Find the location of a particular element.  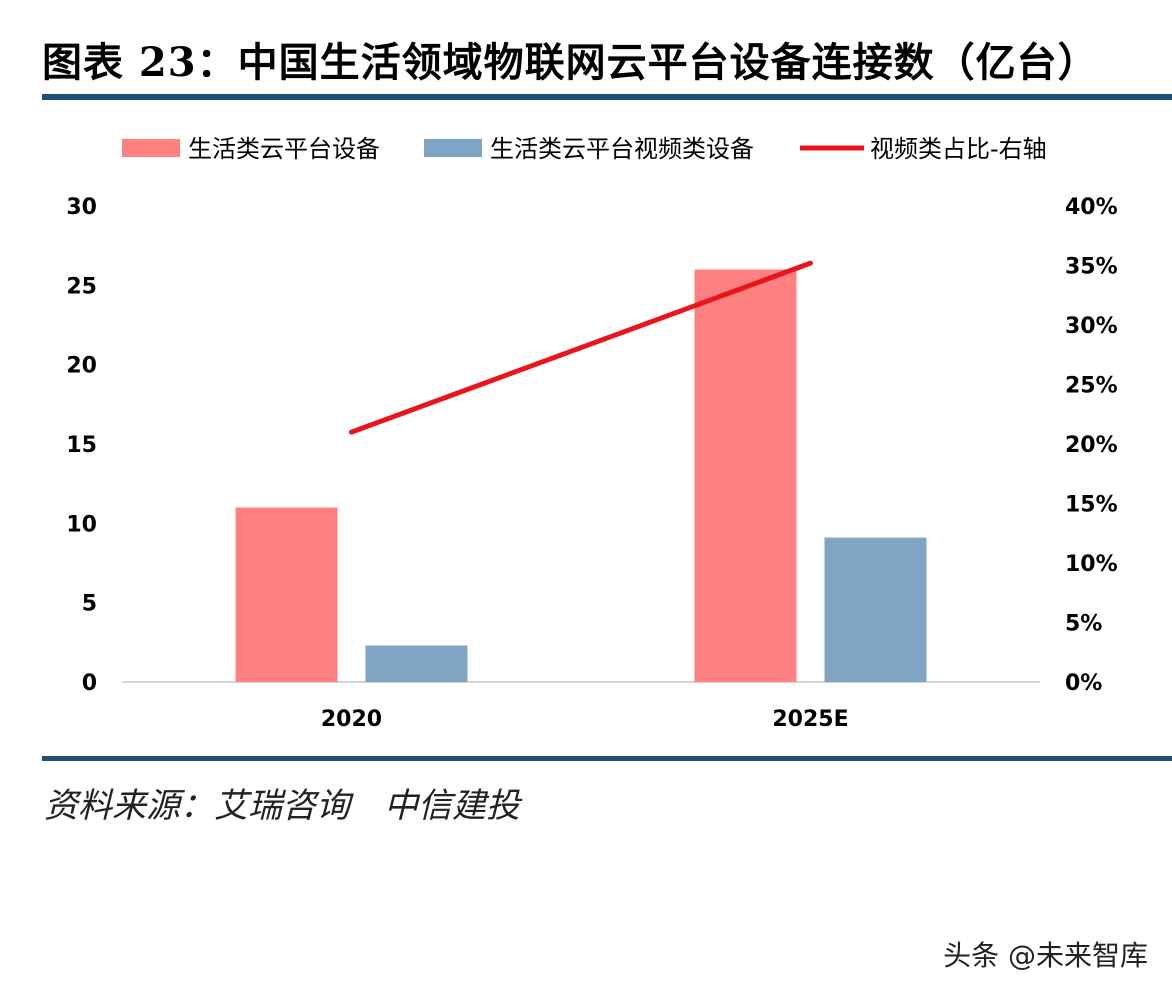

left-y-axis: 0 5 10 15 20 25 30 is located at coordinates (81, 445).